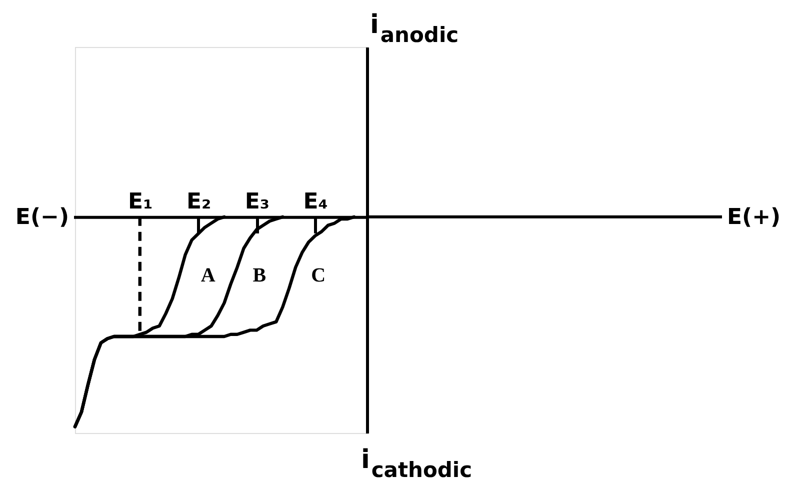 The image size is (791, 486). I want to click on x-tick-label: E₂, so click(199, 201).